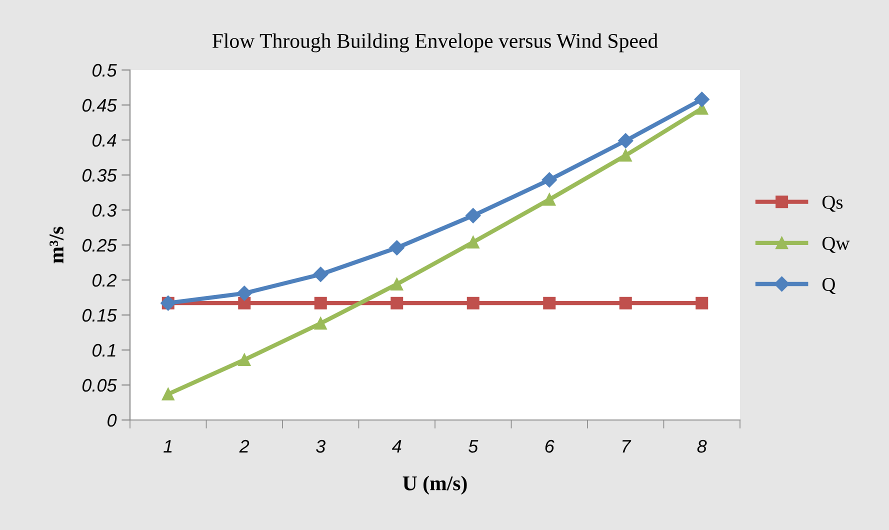 Image resolution: width=889 pixels, height=530 pixels. Describe the element at coordinates (99, 175) in the screenshot. I see `y-tick-label: 0.35` at that location.